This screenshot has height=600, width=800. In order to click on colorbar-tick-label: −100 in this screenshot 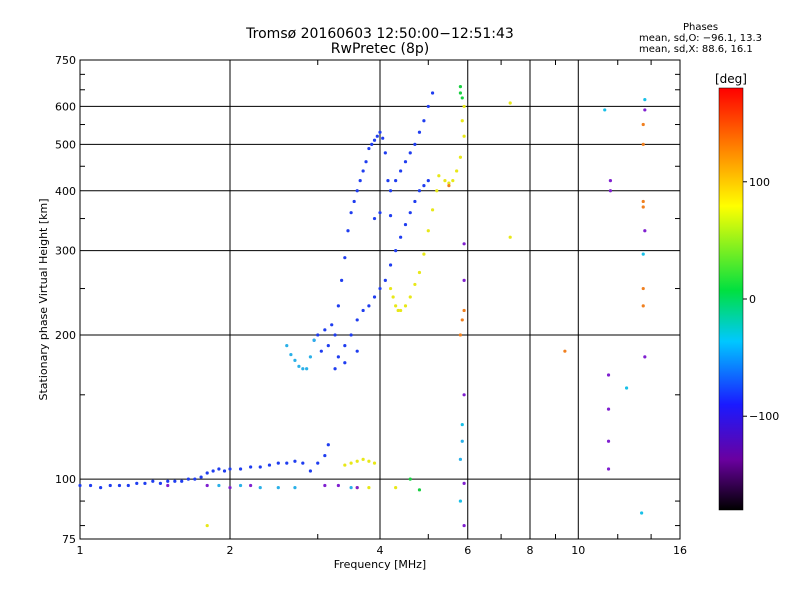, I will do `click(764, 416)`.